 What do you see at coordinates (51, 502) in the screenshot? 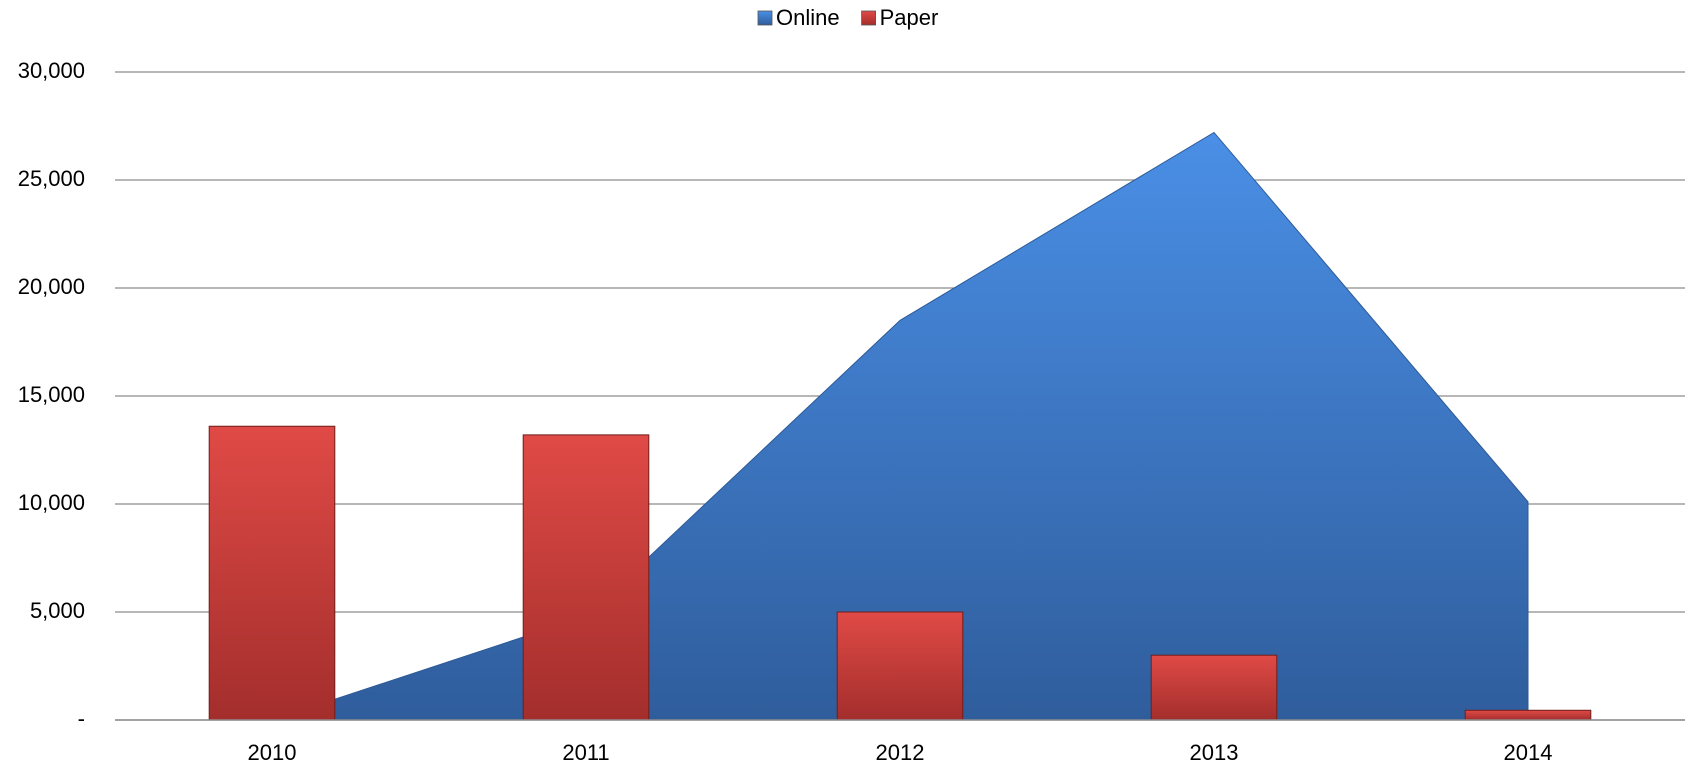
I see `y-tick-label: 10,000` at bounding box center [51, 502].